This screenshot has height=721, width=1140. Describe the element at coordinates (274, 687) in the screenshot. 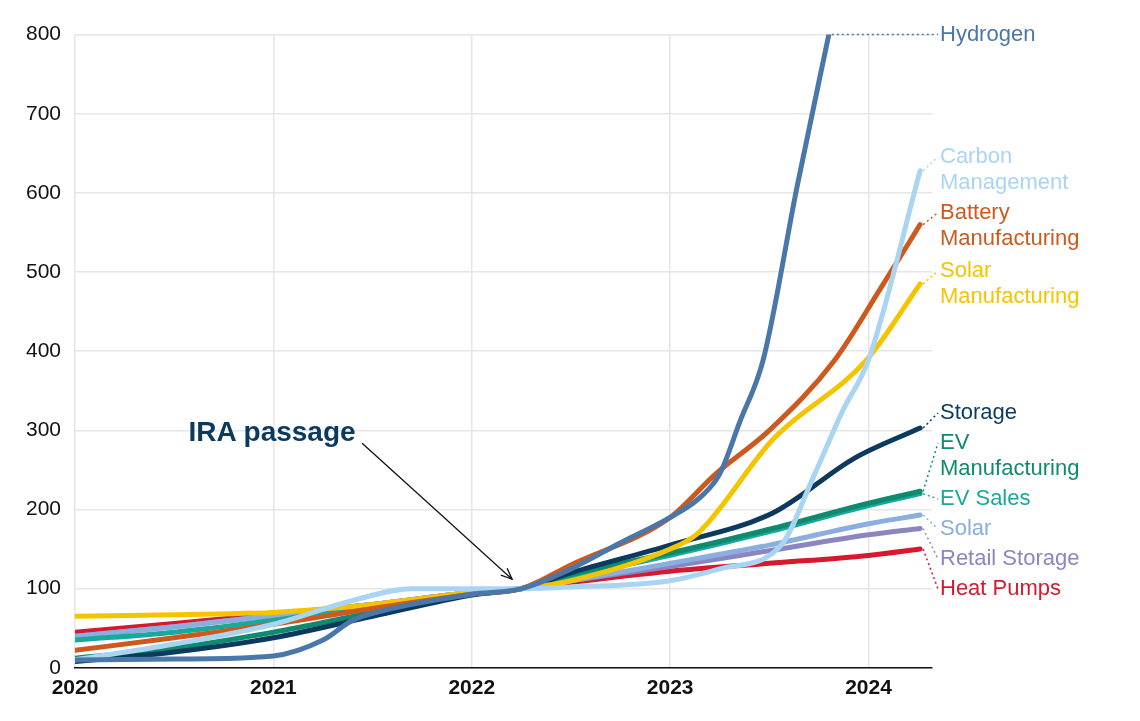

I see `x-tick-label: 2021` at that location.